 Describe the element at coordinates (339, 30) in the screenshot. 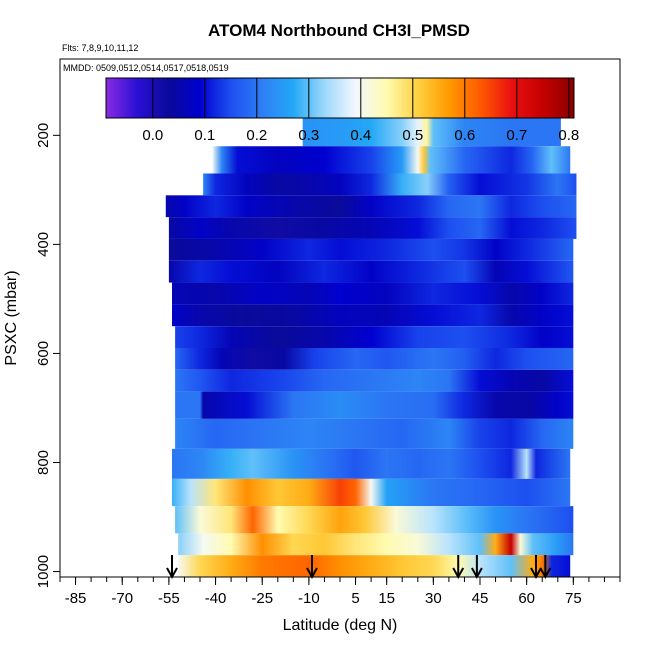

I see `chart-title: ATOM4 Northbound CH3I_PMSD` at that location.